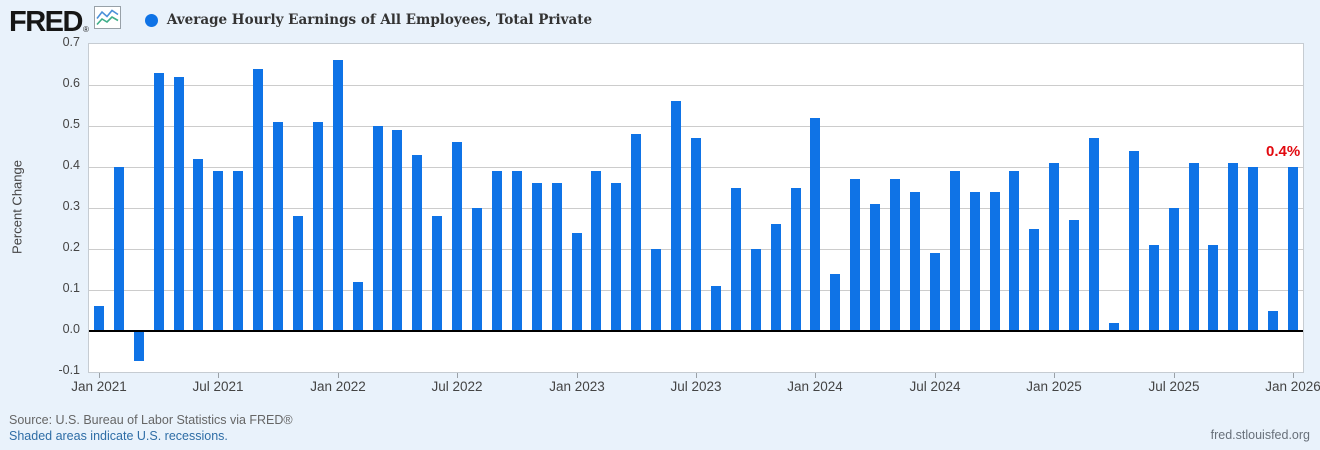 The height and width of the screenshot is (450, 1320). Describe the element at coordinates (577, 386) in the screenshot. I see `x-tick-label: Jan 2023` at that location.